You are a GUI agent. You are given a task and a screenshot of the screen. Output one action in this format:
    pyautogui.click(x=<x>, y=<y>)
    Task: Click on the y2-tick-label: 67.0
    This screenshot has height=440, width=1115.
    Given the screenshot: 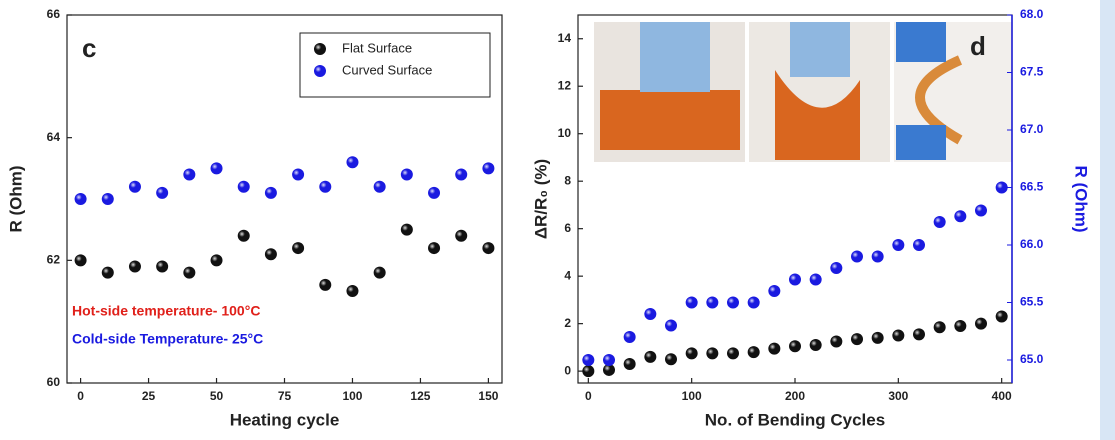 What is the action you would take?
    pyautogui.click(x=1032, y=129)
    